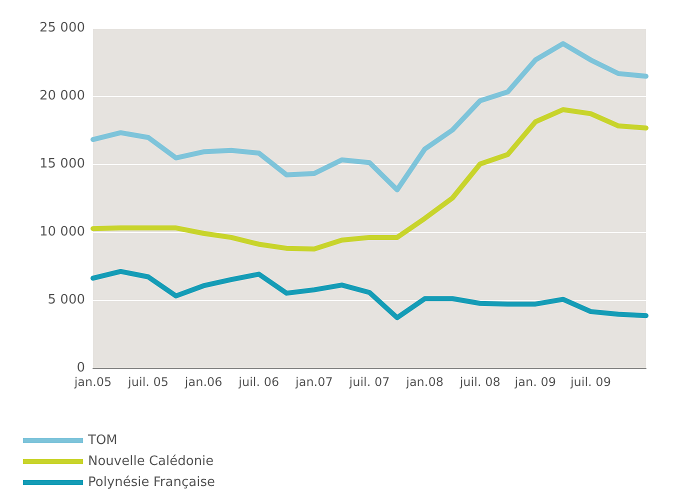 Image resolution: width=689 pixels, height=504 pixels. I want to click on legend-label: Polynésie Française, so click(151, 482).